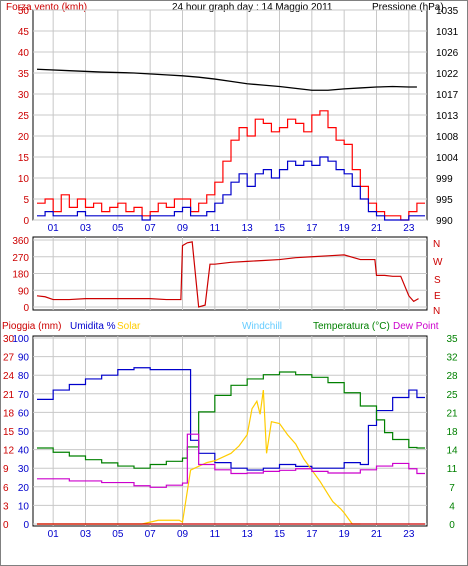 This screenshot has height=566, width=468. I want to click on pressure-y-tick: 995, so click(444, 200).